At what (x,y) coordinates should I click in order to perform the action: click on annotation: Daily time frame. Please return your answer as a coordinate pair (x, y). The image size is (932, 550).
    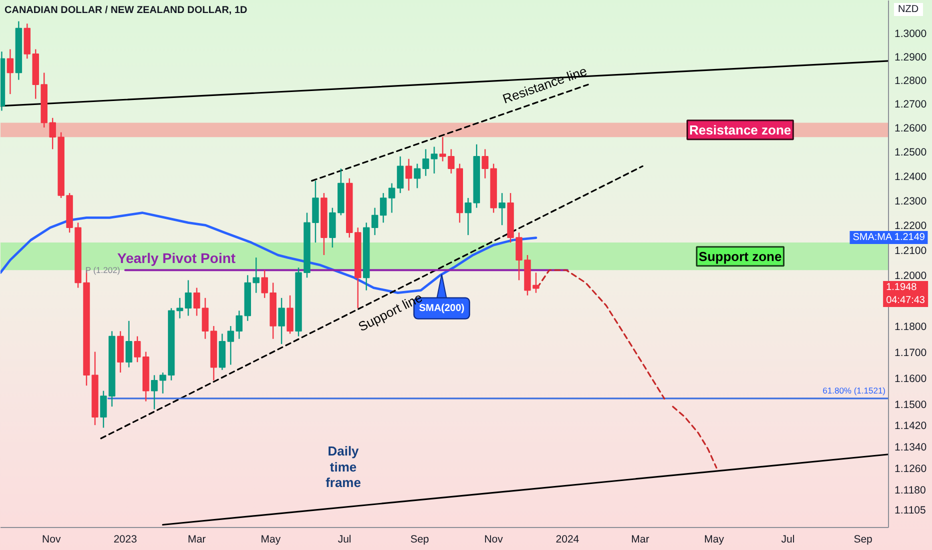
    Looking at the image, I should click on (343, 467).